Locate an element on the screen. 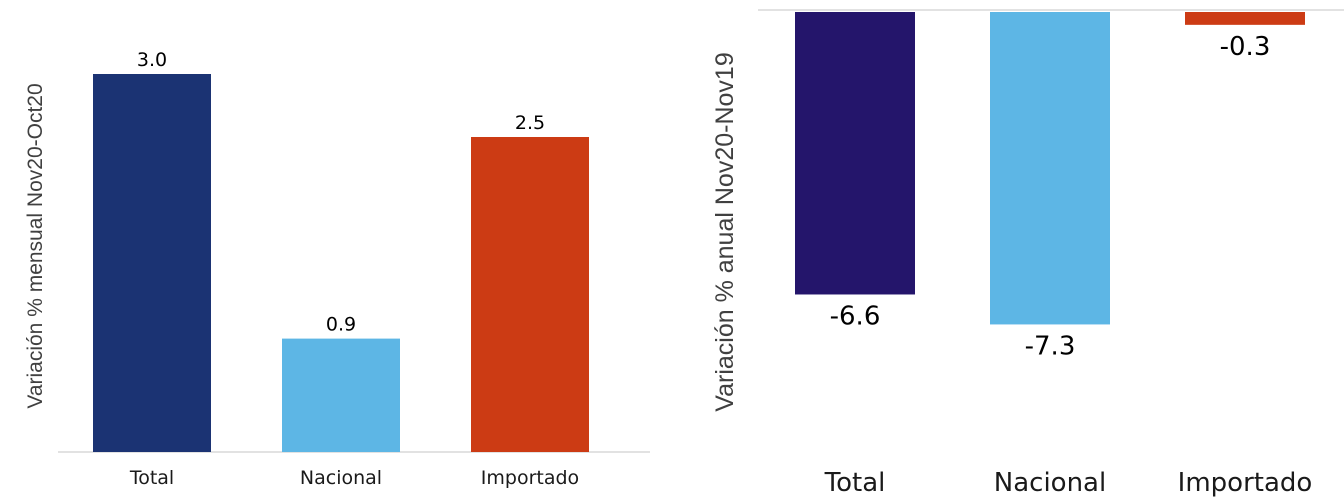  data-label: 0.9 is located at coordinates (341, 325).